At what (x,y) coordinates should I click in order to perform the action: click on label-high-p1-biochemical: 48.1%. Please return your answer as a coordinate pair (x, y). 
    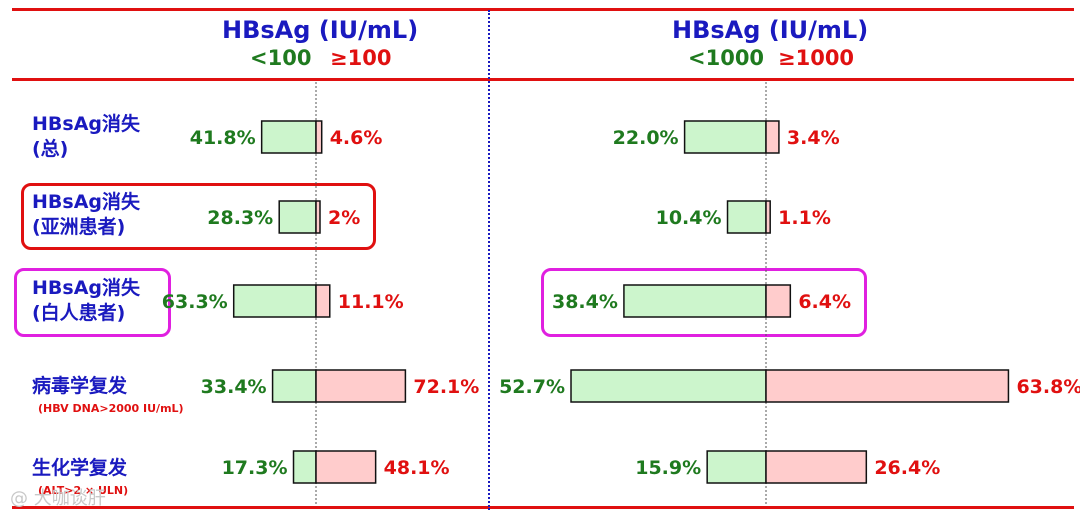
    Looking at the image, I should click on (417, 468).